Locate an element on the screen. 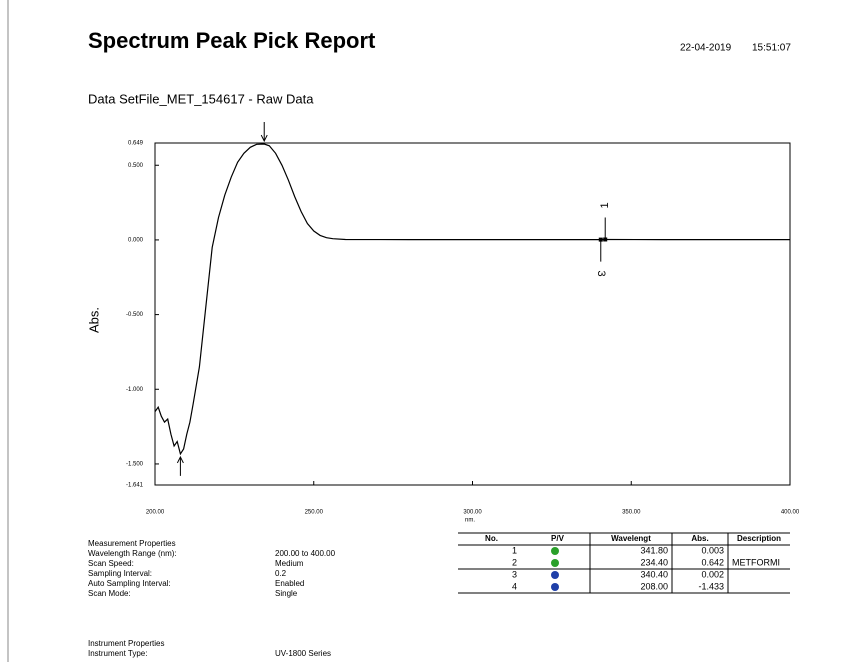 The width and height of the screenshot is (849, 662). x-axis-unit: nm. is located at coordinates (470, 521).